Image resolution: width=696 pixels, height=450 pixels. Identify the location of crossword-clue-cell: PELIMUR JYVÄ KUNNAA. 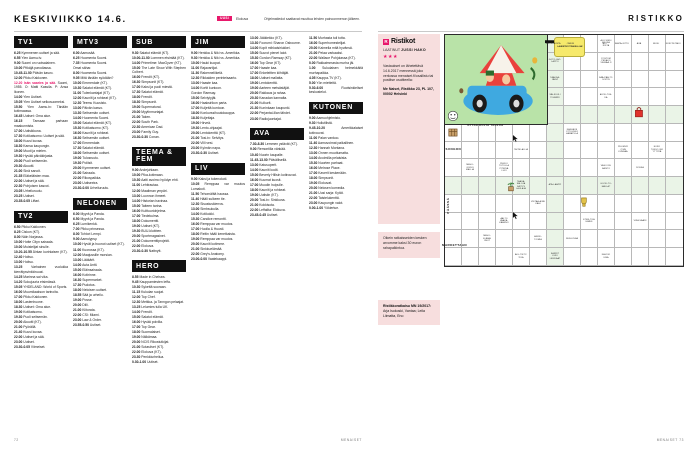
(623, 150).